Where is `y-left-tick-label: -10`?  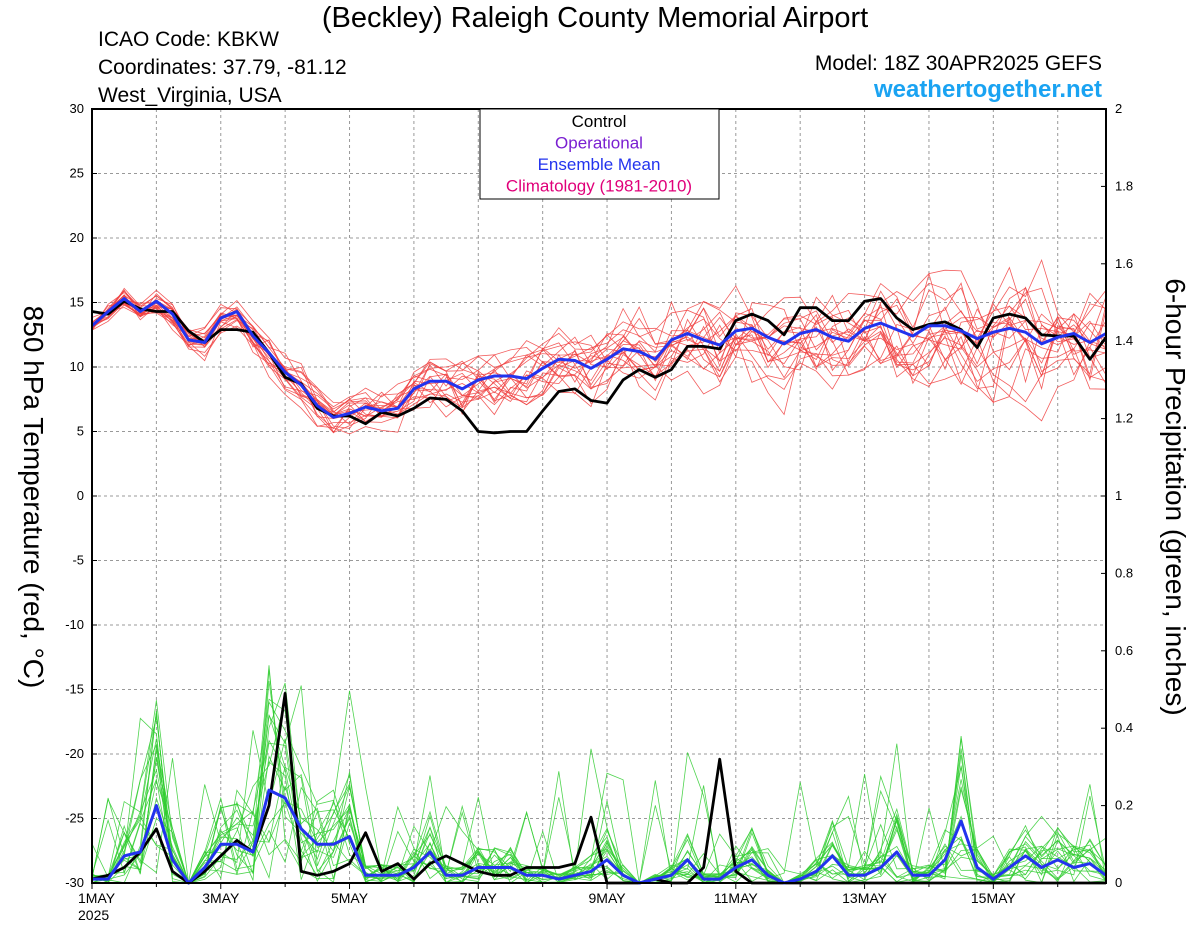
y-left-tick-label: -10 is located at coordinates (74, 624).